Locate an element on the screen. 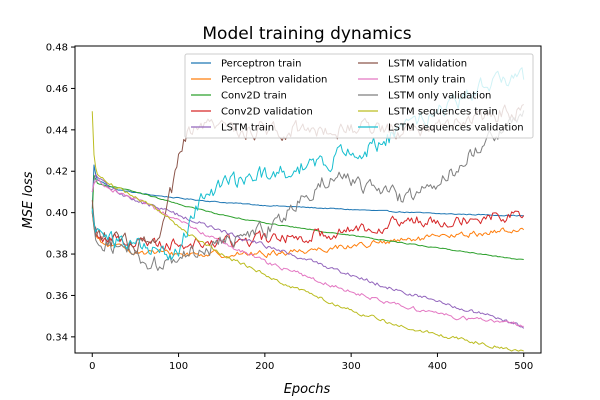  y-tick-label: 0.42 is located at coordinates (57, 172).